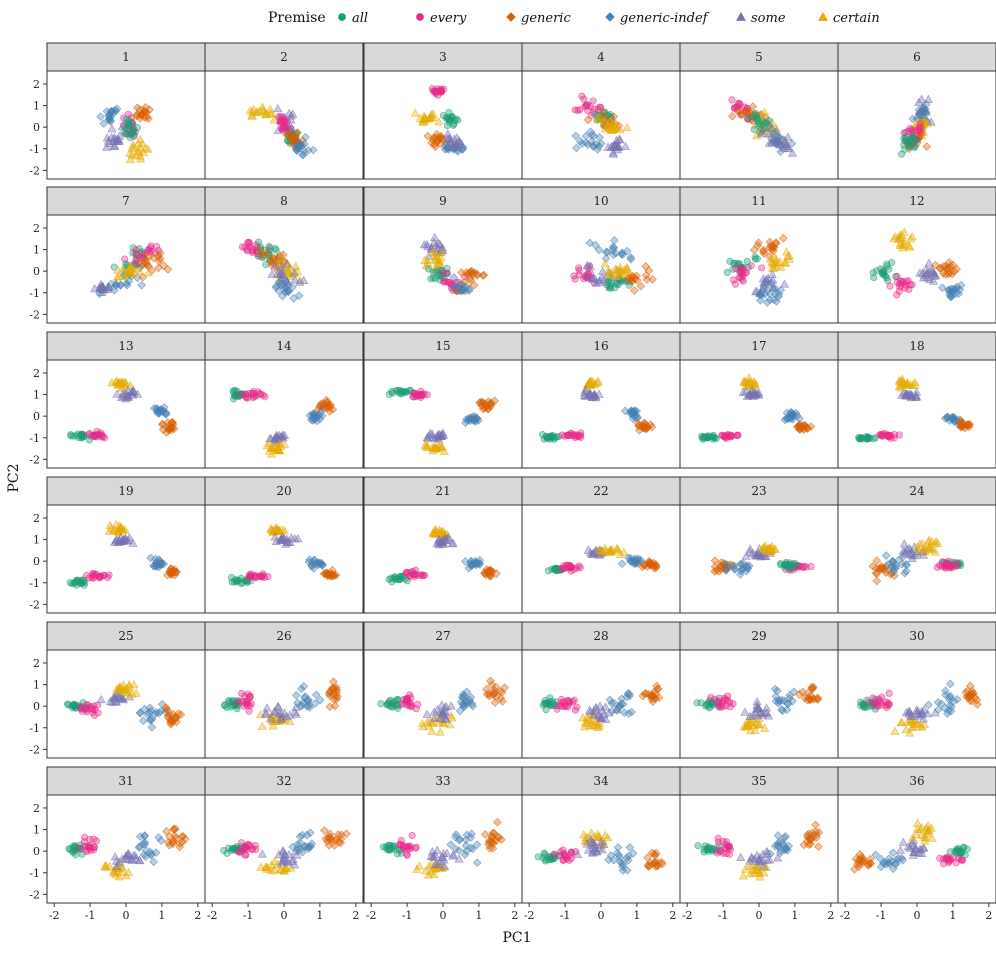 The image size is (996, 954). What do you see at coordinates (117, 255) in the screenshot?
I see `panel-7: 7 -2 -1 0 1 2` at bounding box center [117, 255].